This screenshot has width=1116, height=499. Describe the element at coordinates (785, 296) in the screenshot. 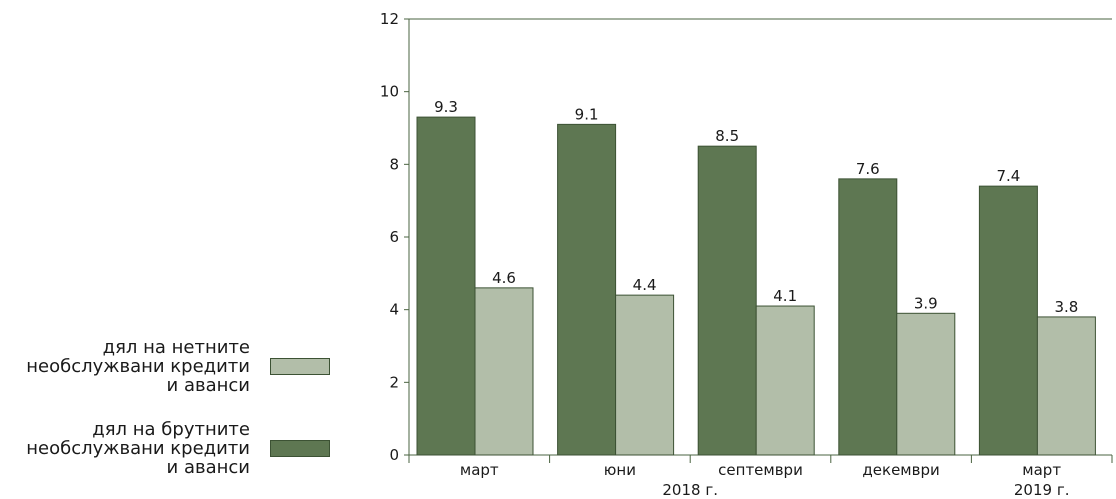

I see `data-label-net: 4.1` at that location.